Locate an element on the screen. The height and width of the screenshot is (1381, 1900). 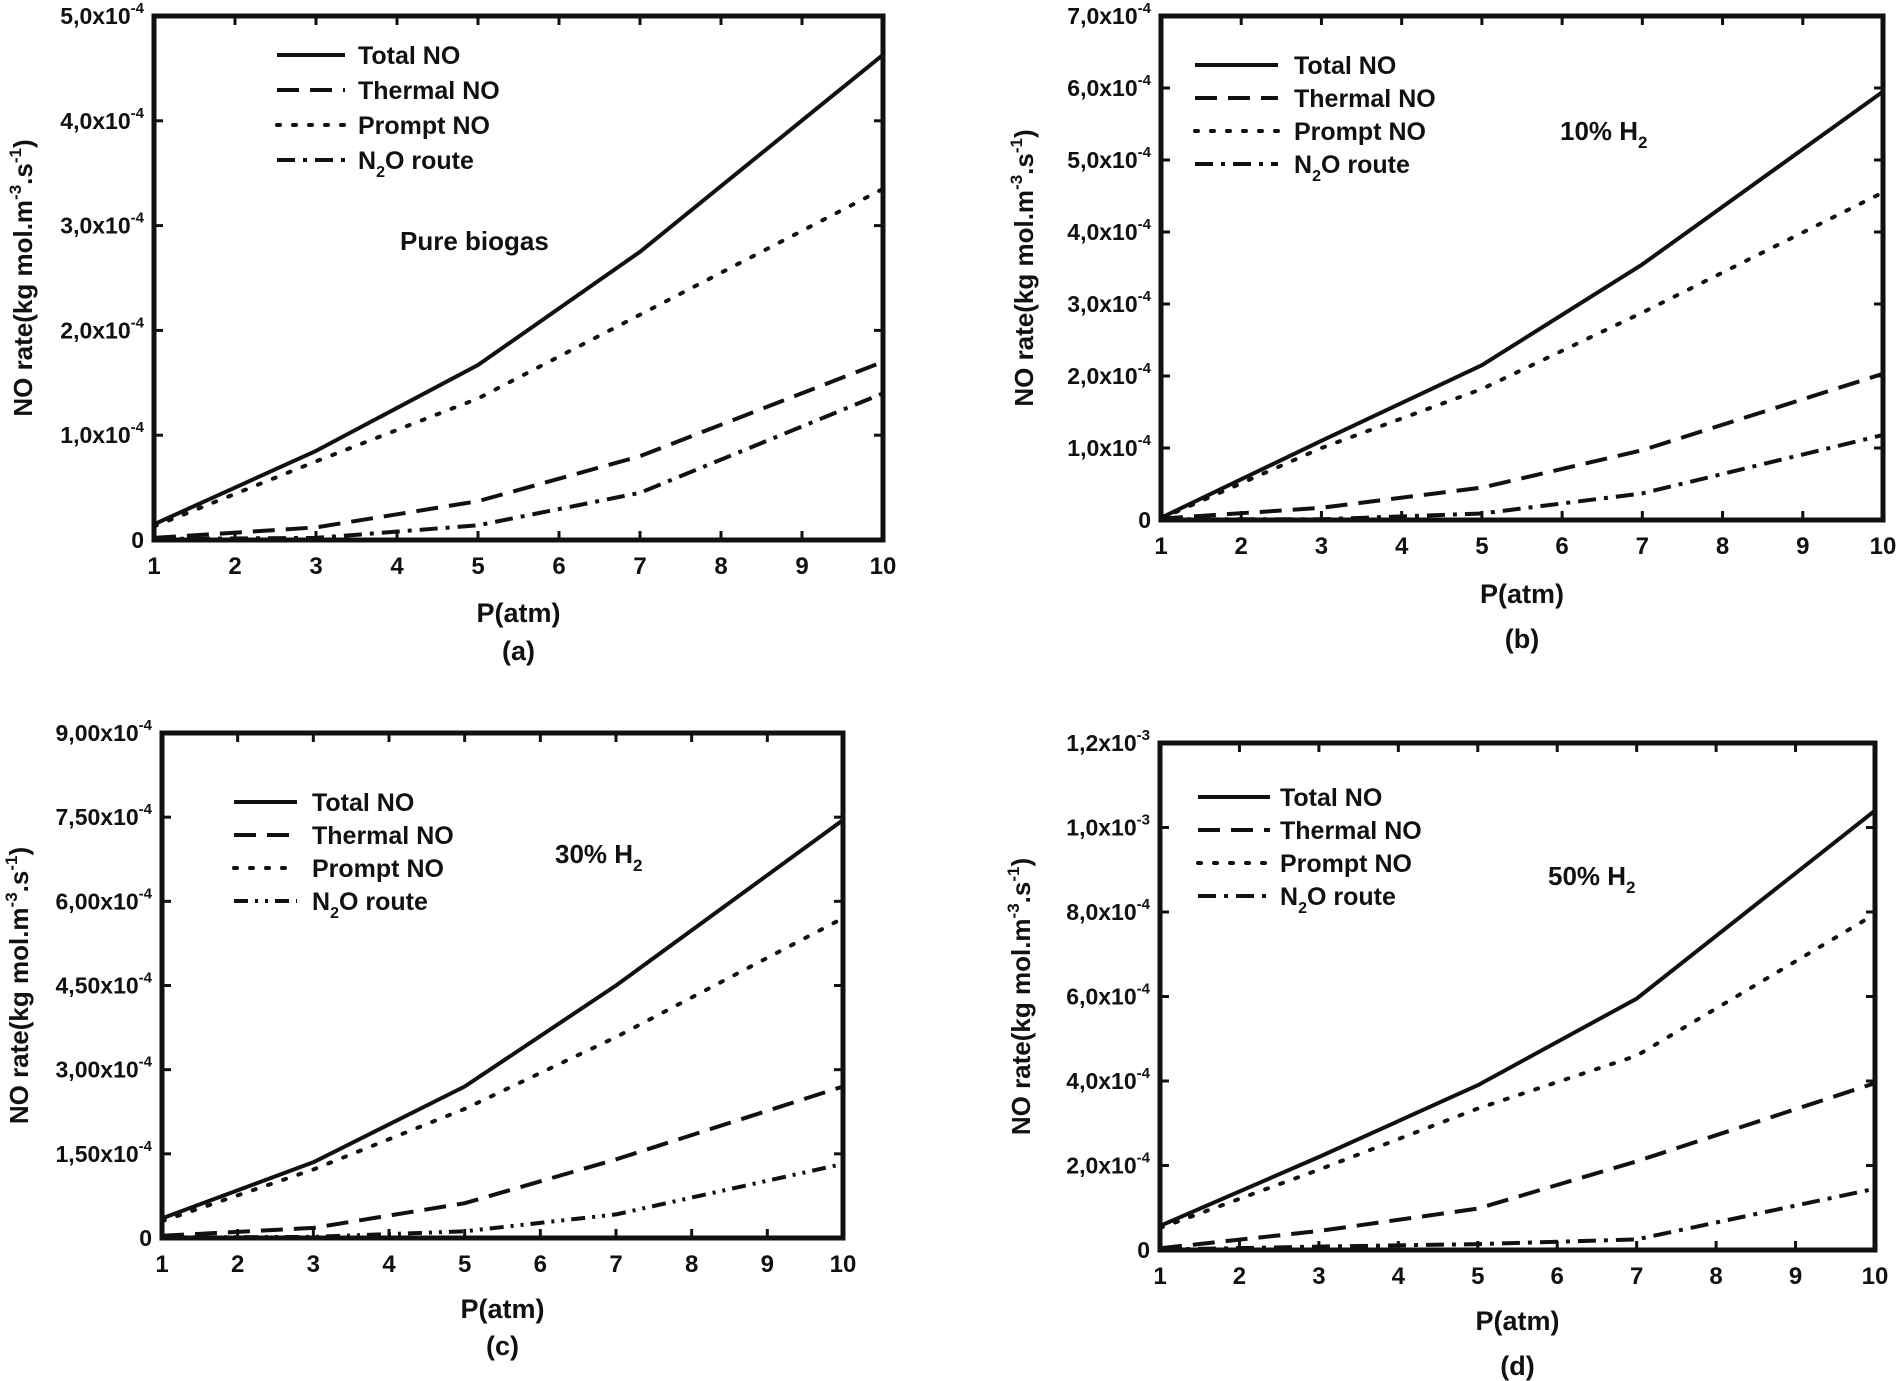
y-tick-label: 6,00x10⁻⁴ is located at coordinates (104, 899).